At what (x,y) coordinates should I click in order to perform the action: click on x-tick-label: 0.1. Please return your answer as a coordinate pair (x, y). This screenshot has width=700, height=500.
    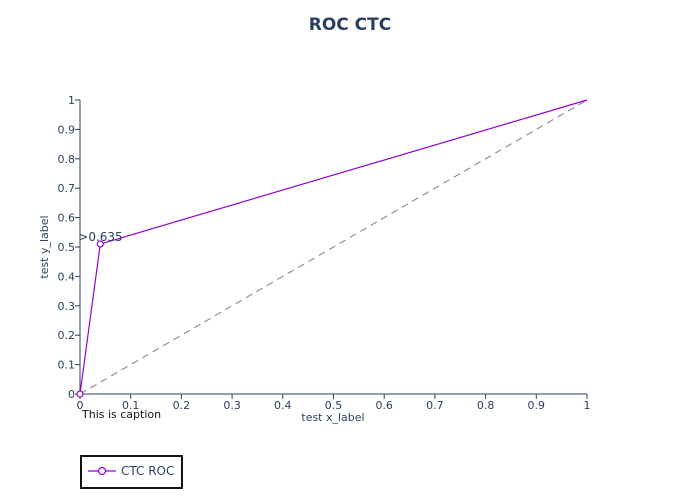
    Looking at the image, I should click on (131, 405).